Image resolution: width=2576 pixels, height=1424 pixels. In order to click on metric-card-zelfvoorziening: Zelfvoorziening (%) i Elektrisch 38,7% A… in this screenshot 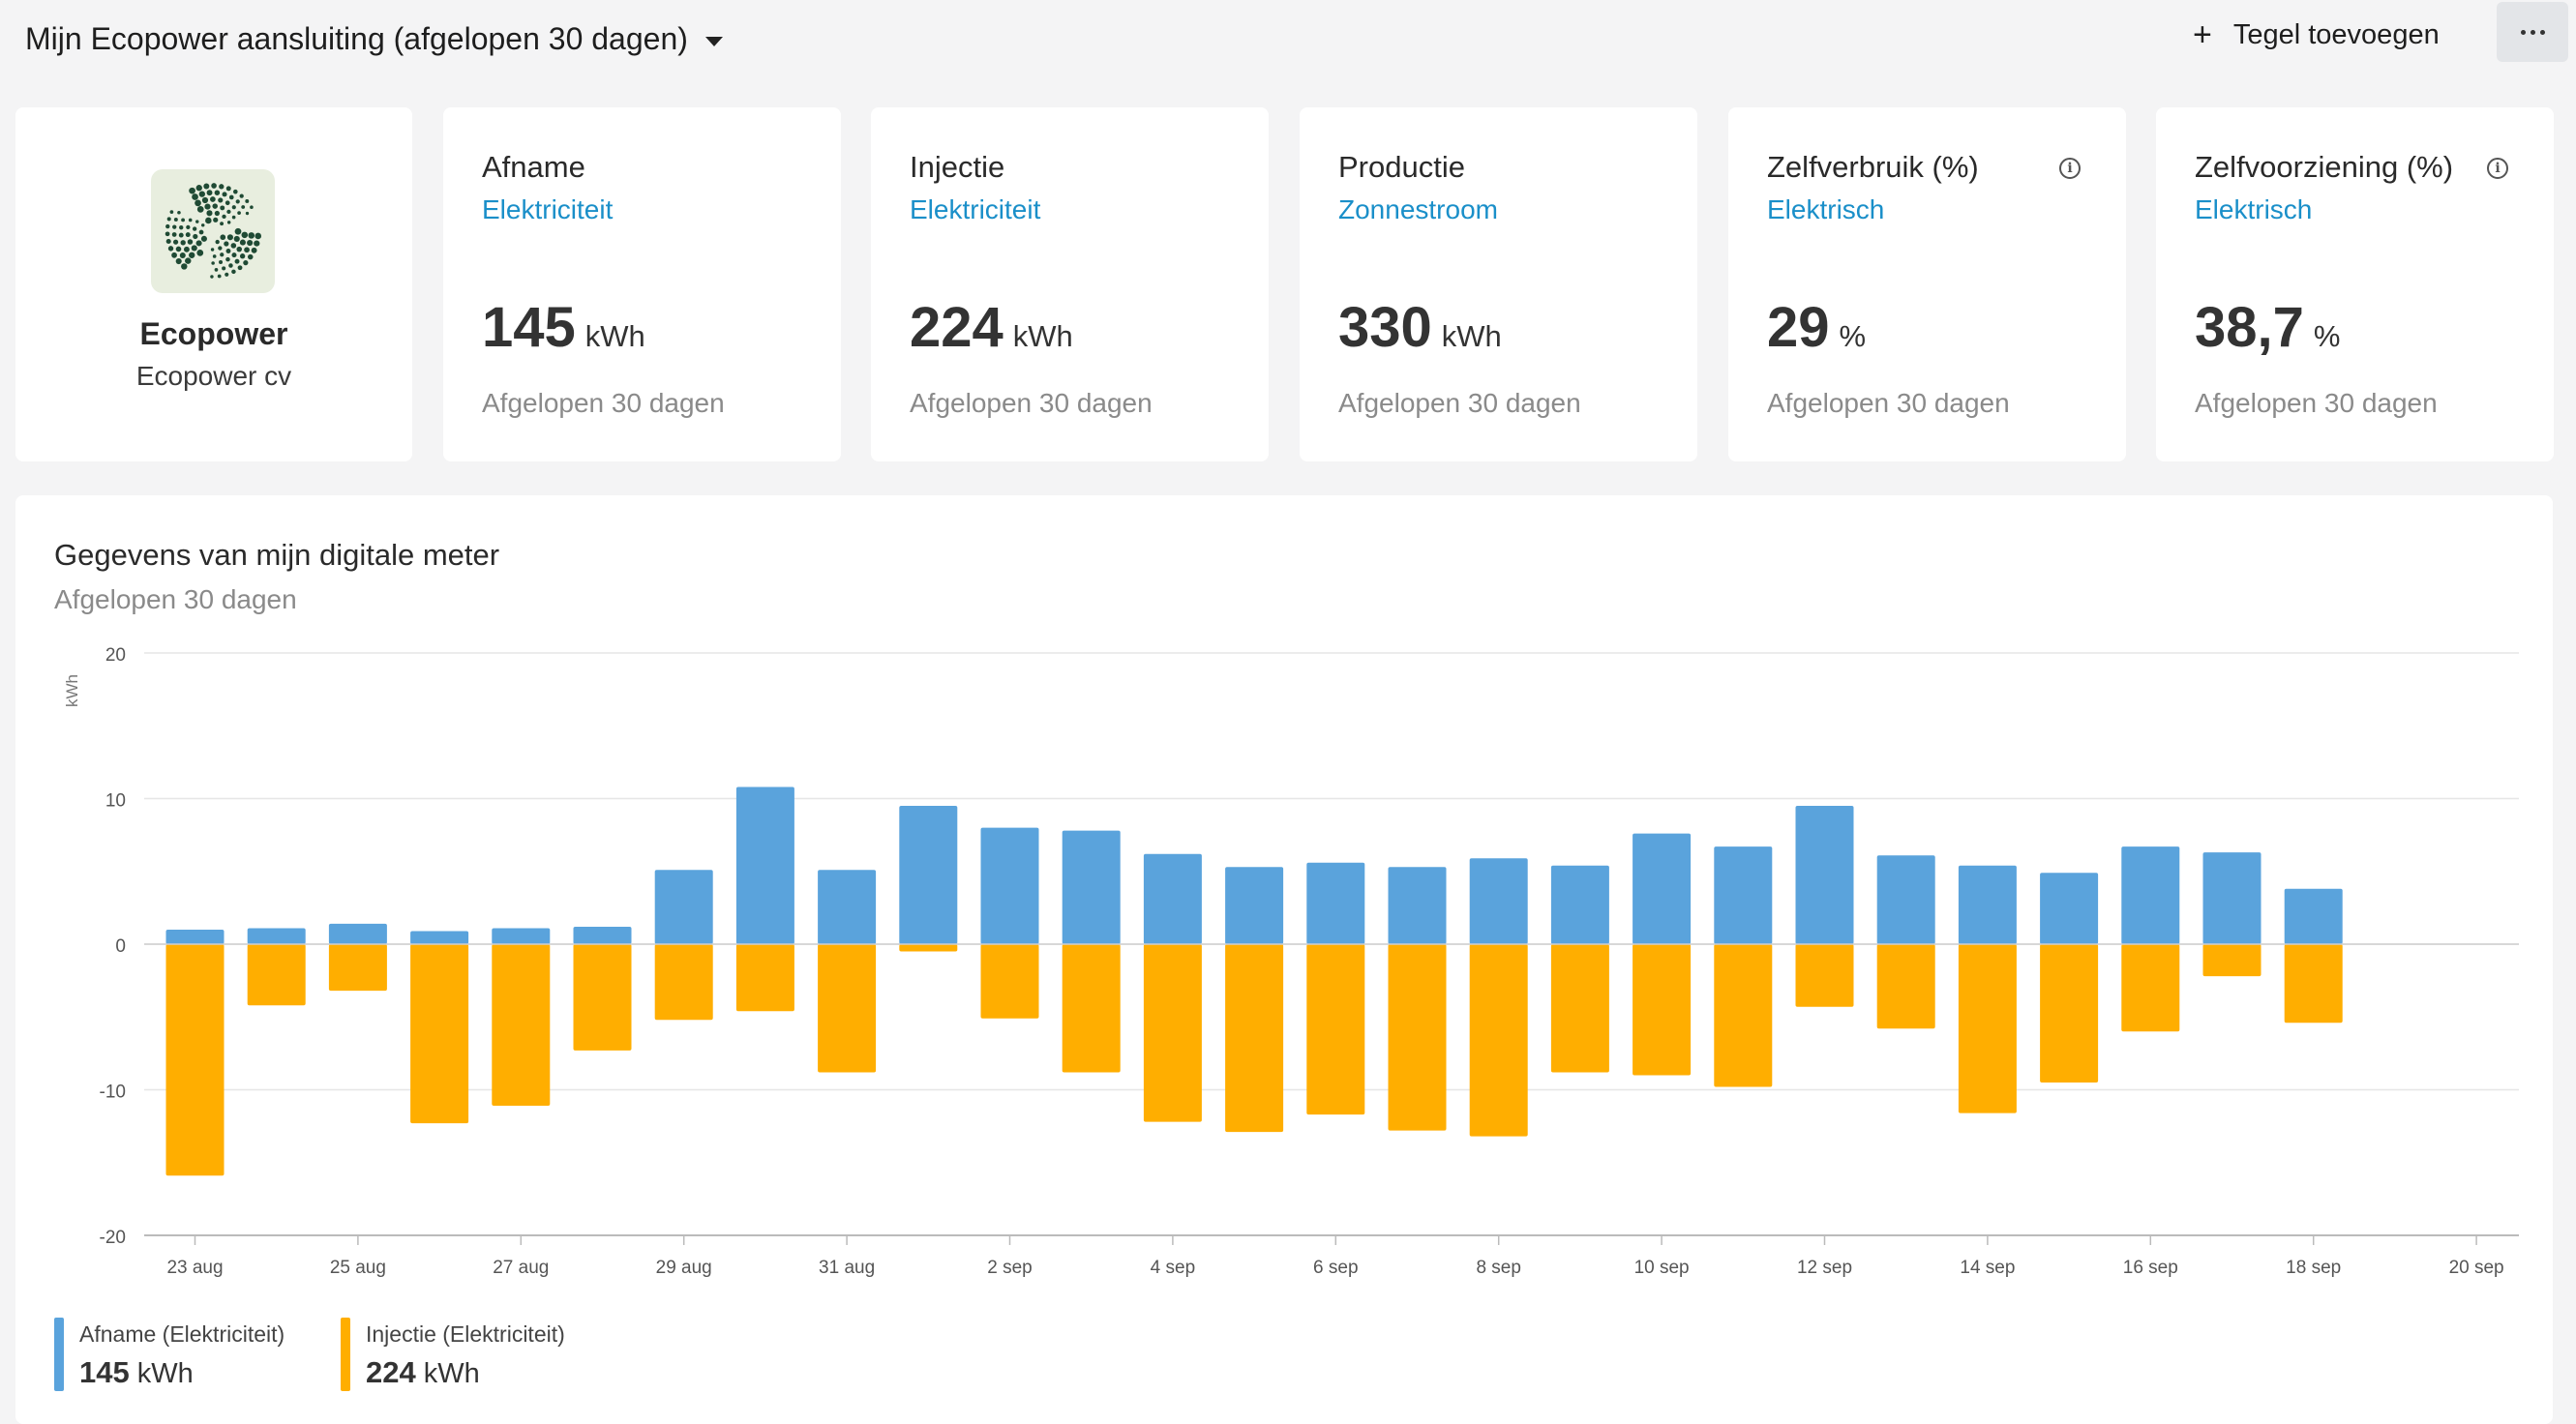, I will do `click(2355, 284)`.